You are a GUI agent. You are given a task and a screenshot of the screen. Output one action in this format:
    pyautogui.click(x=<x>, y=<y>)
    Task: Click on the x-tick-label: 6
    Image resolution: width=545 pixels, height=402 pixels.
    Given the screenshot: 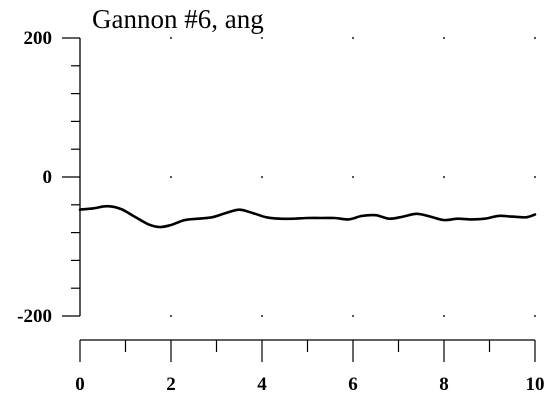 What is the action you would take?
    pyautogui.click(x=353, y=384)
    